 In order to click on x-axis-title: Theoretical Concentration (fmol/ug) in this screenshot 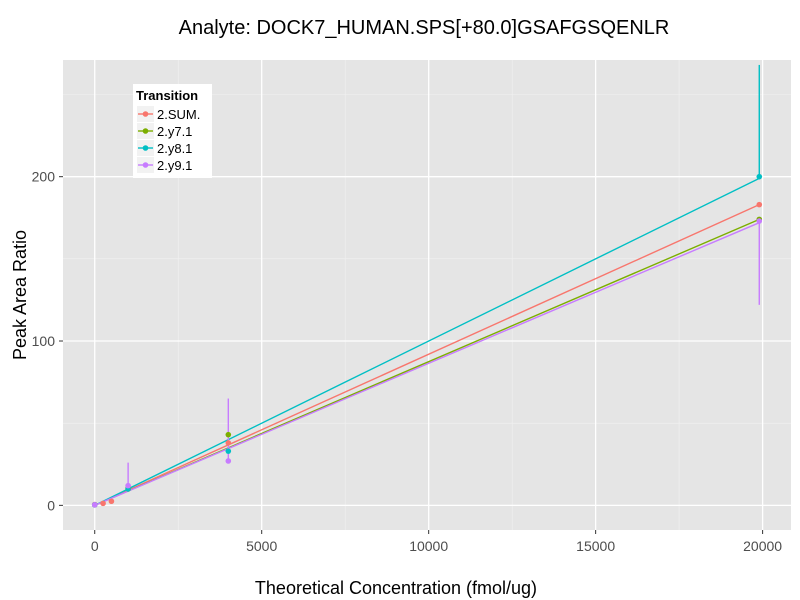, I will do `click(396, 588)`.